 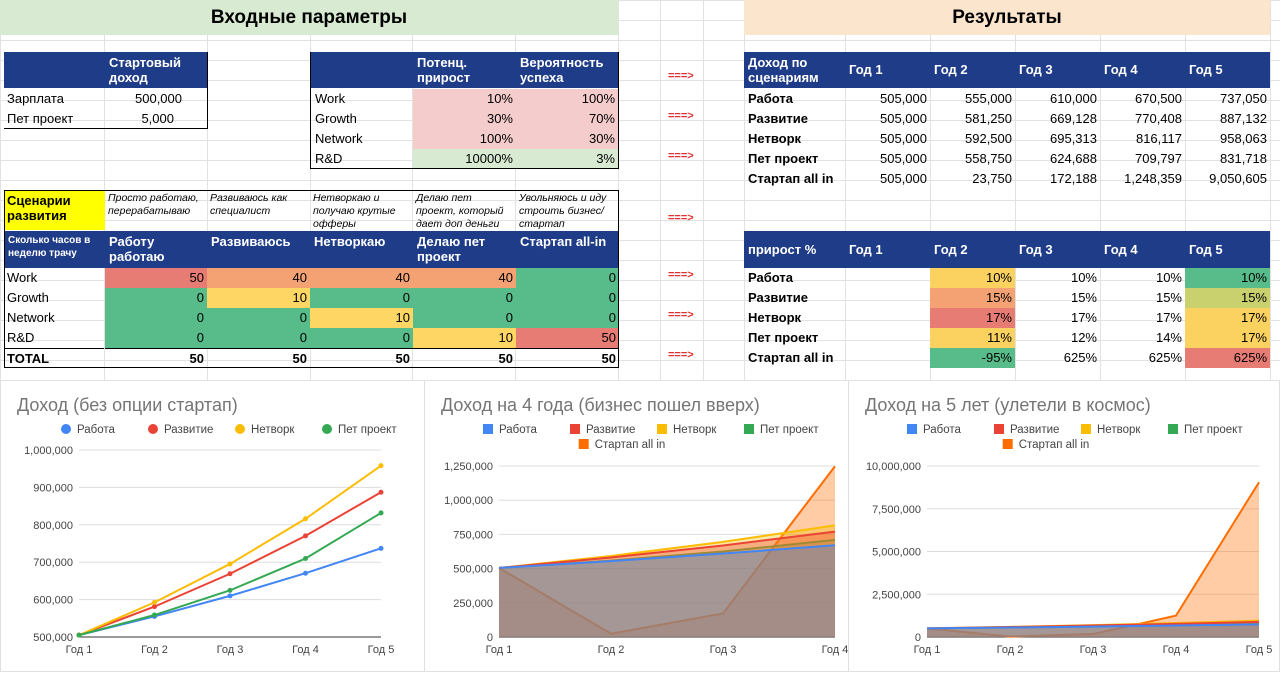 I want to click on scenario-row-label: R&D, so click(x=21, y=337).